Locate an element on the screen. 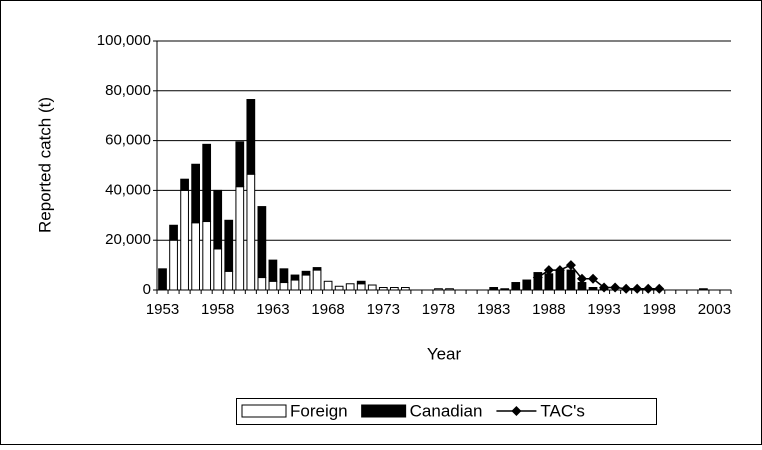 Image resolution: width=762 pixels, height=450 pixels. x-tick-label: 1958 is located at coordinates (217, 309).